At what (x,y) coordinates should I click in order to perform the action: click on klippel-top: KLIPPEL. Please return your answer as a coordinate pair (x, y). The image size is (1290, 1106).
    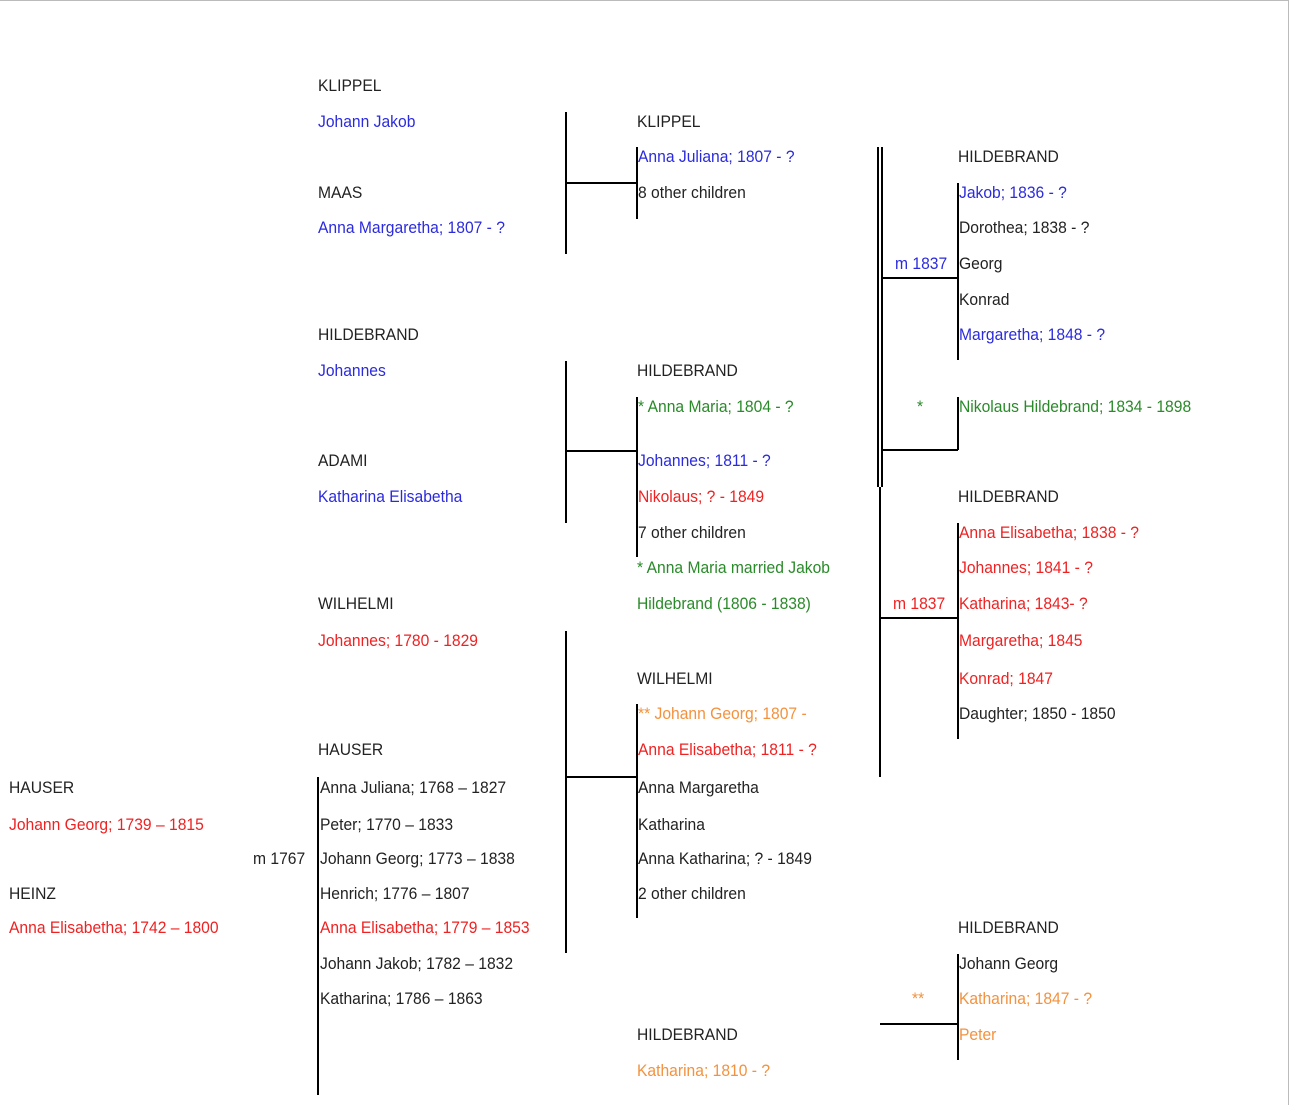
    Looking at the image, I should click on (350, 85).